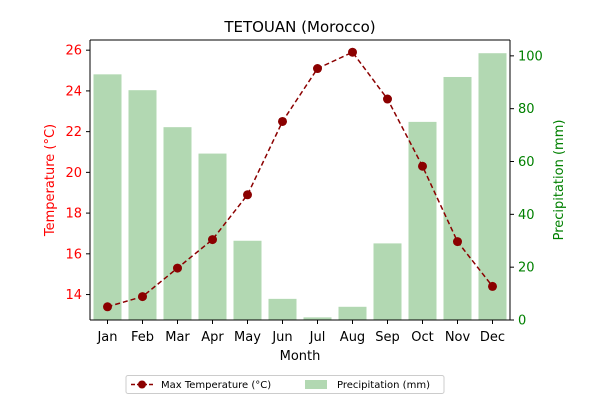 This screenshot has width=600, height=400. Describe the element at coordinates (73, 51) in the screenshot. I see `left-y-tick-label: 26` at that location.